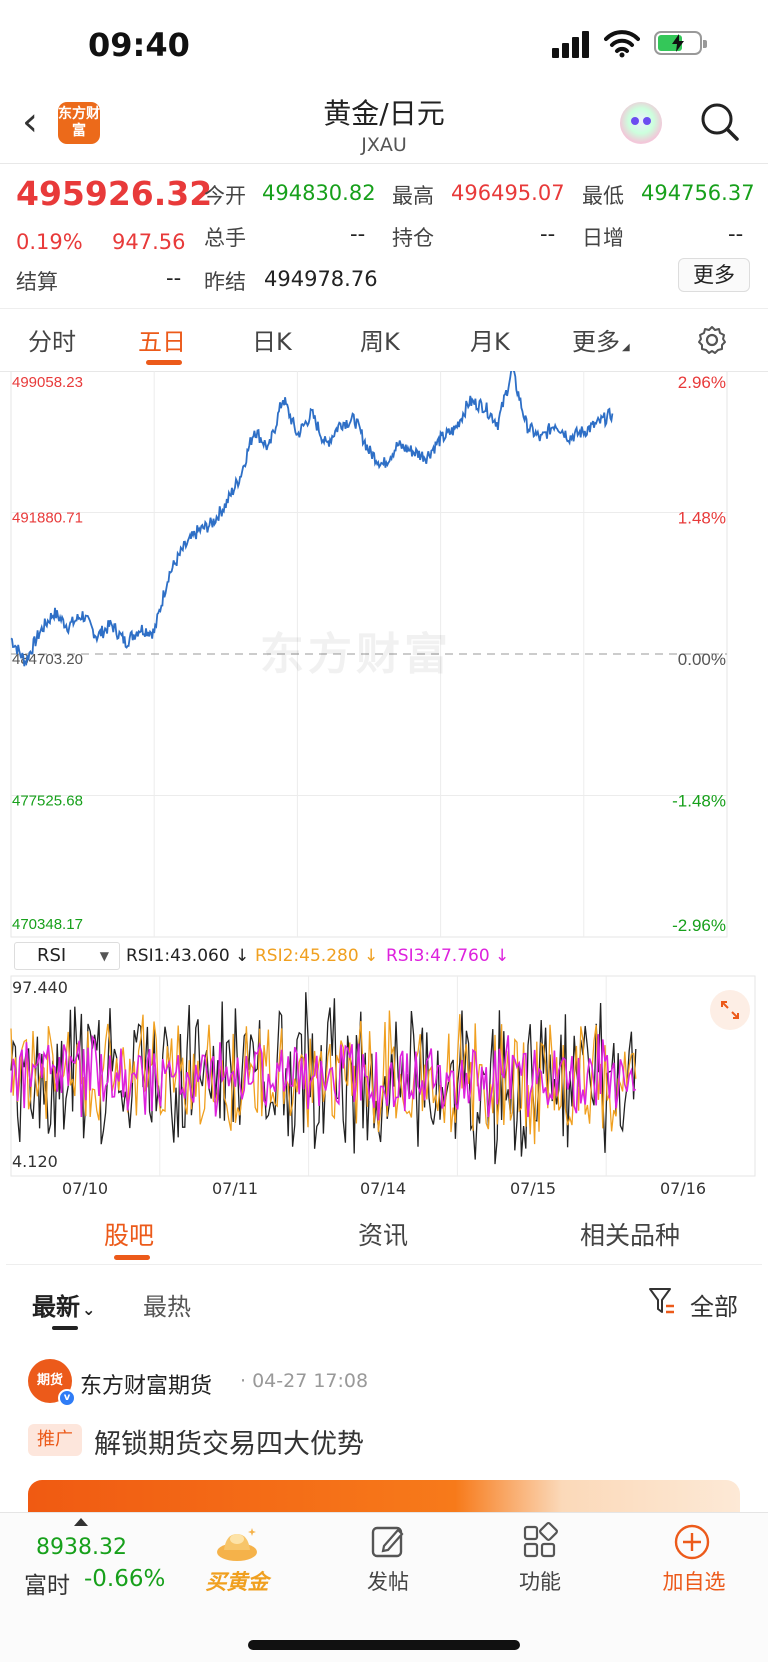  I want to click on open-value: 494830.82, so click(319, 193).